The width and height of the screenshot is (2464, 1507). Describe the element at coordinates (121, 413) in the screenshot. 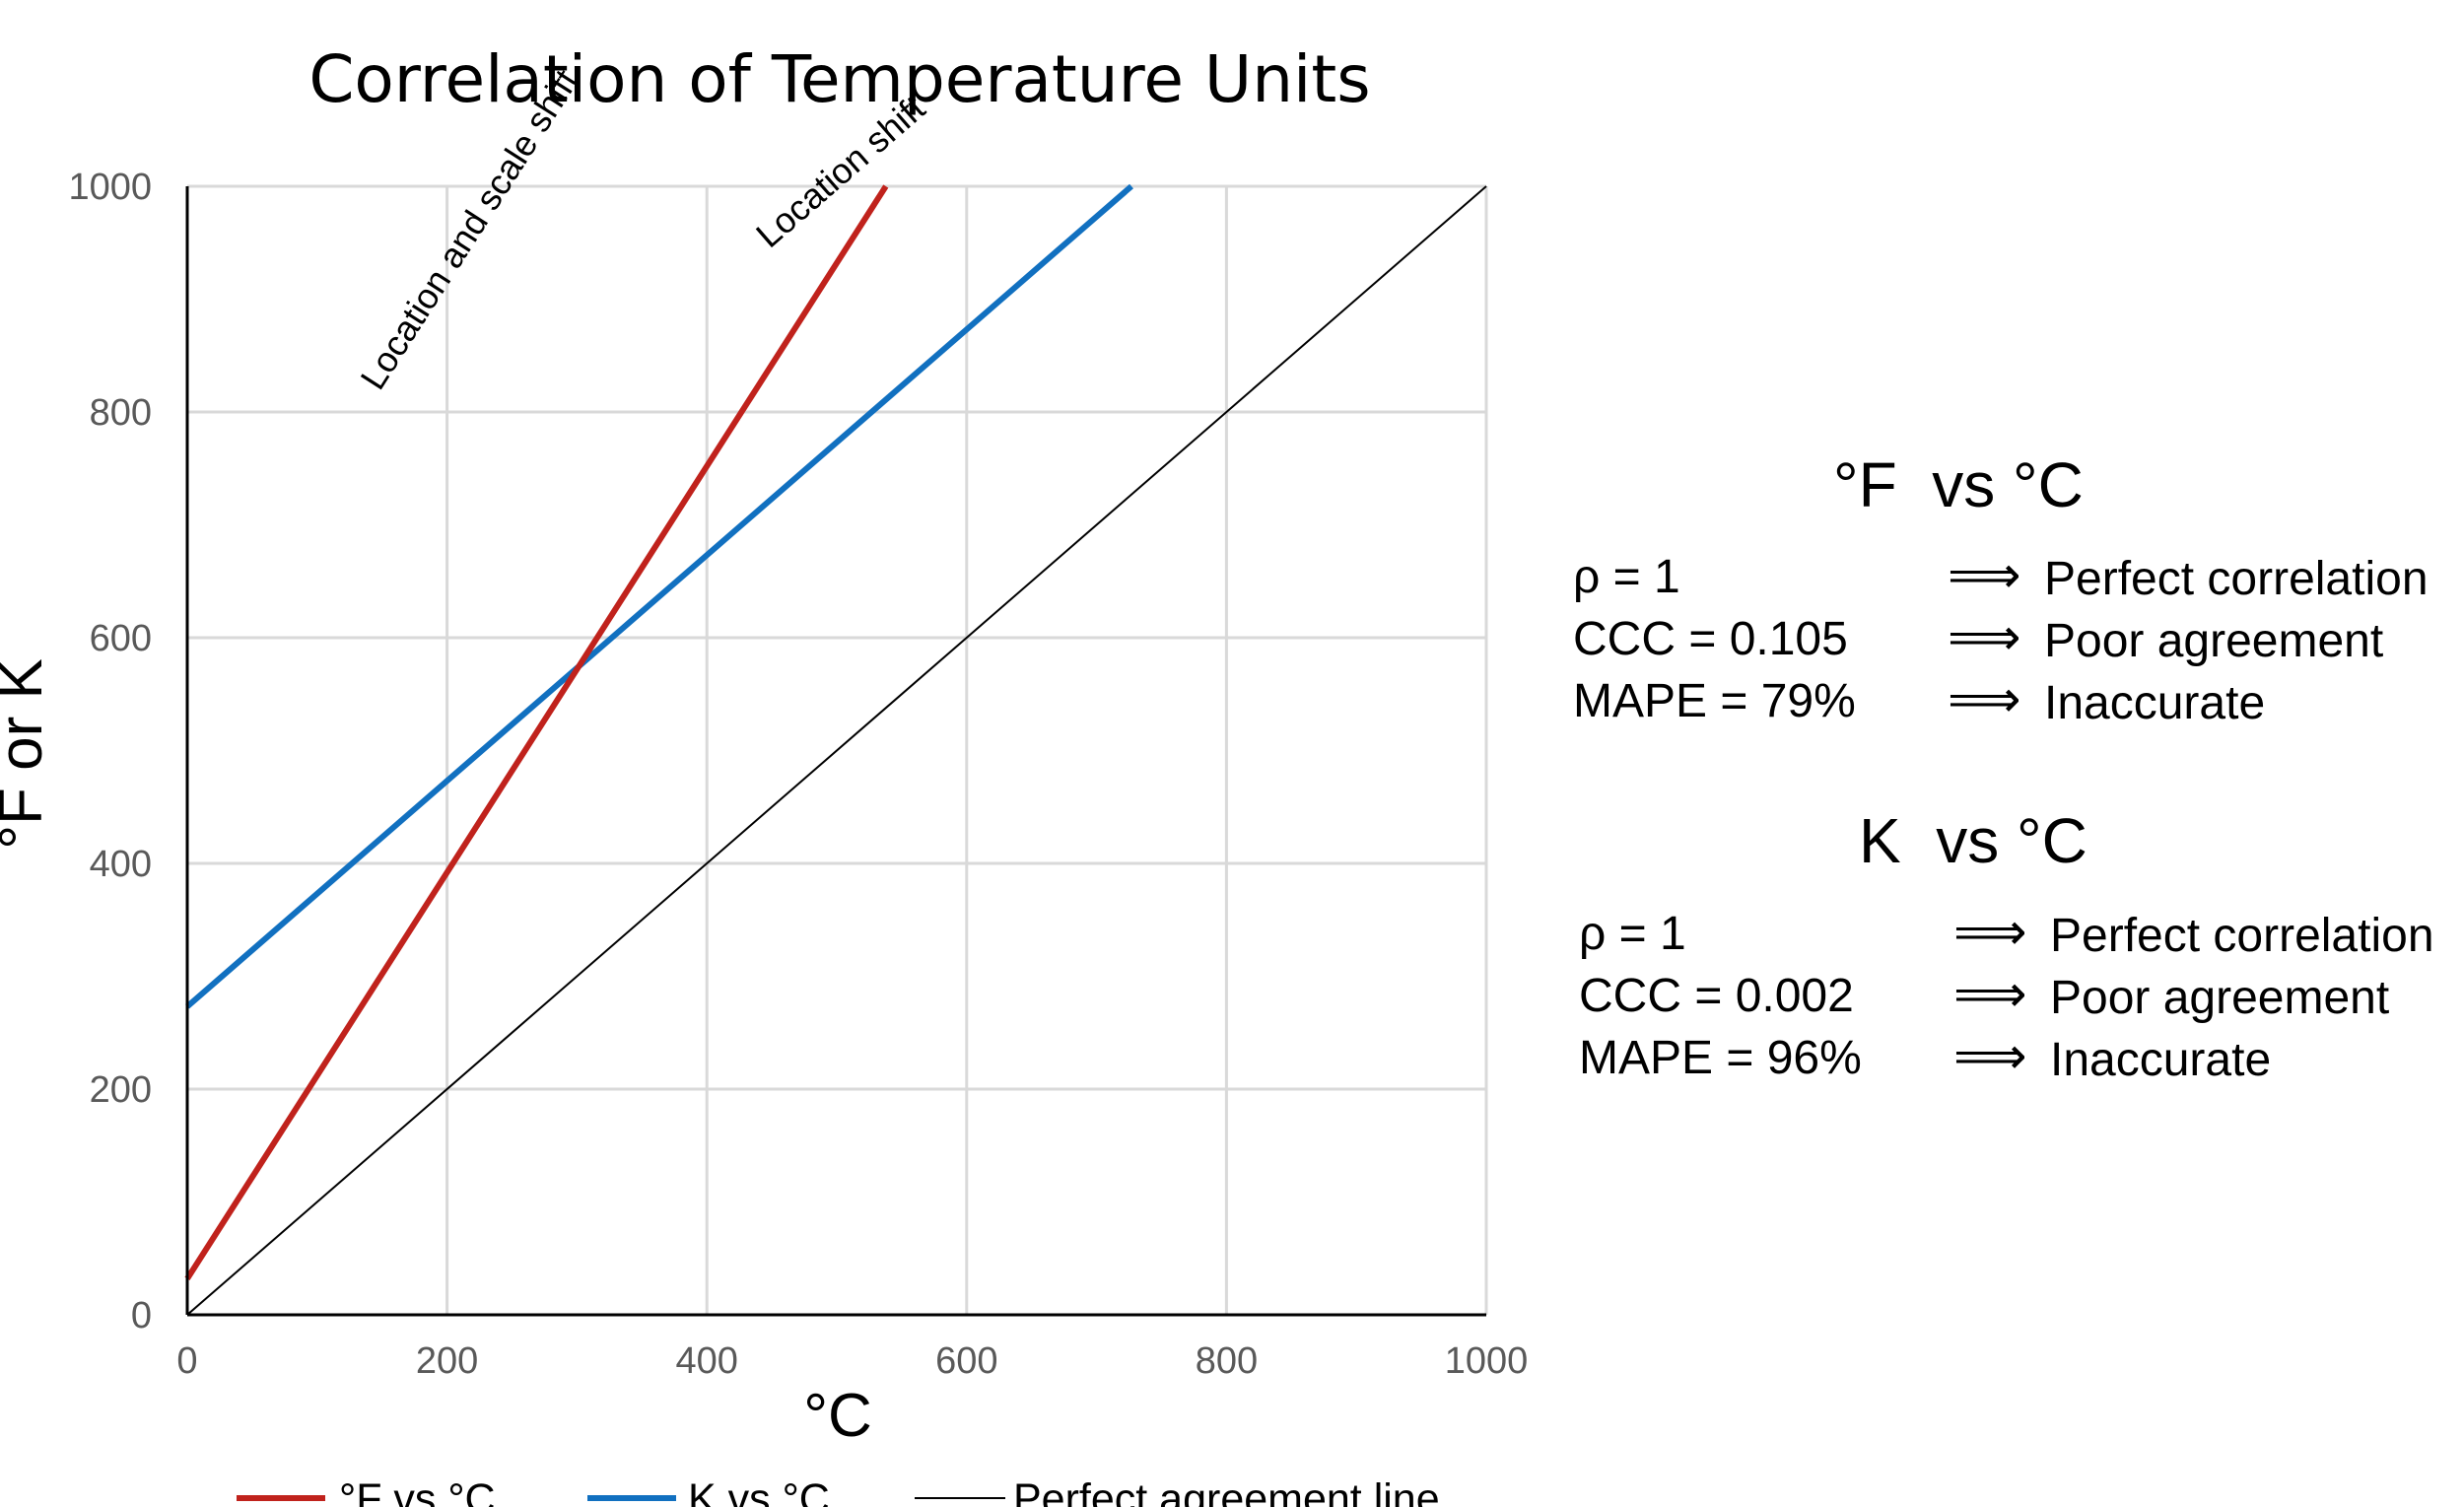

I see `y-tick-label: 800` at that location.